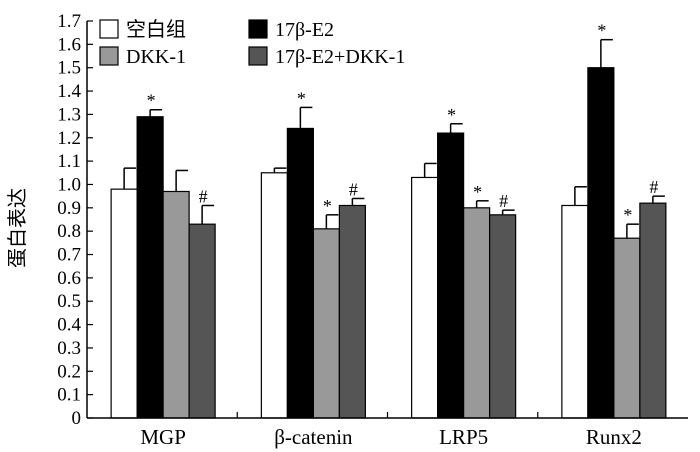 This screenshot has width=700, height=452. I want to click on legend-label: DKK-1, so click(156, 57).